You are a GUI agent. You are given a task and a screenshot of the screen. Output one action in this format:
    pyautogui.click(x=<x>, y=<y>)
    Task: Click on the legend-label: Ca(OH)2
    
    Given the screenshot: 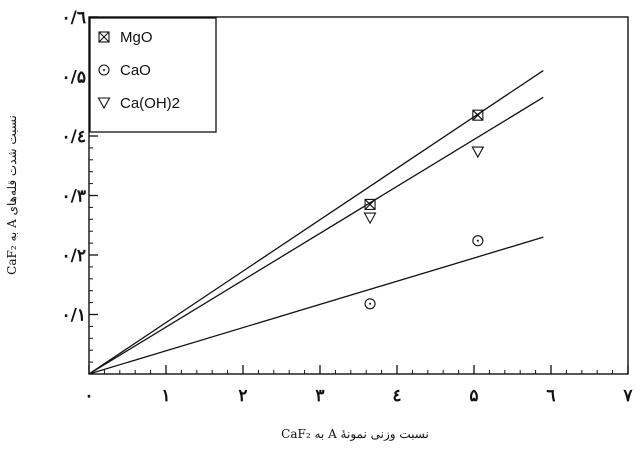 What is the action you would take?
    pyautogui.click(x=150, y=103)
    